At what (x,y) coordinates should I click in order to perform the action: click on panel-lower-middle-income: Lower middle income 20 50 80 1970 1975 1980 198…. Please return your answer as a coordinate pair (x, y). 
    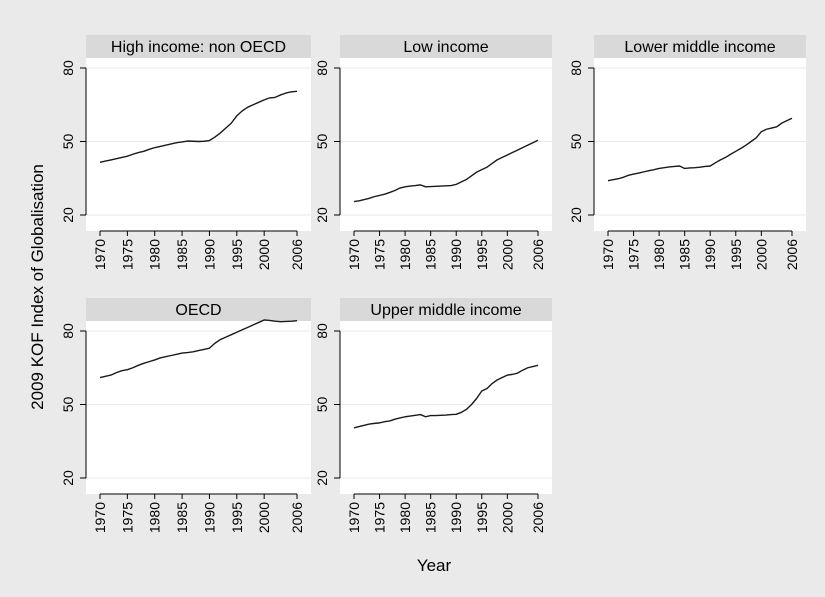
    Looking at the image, I should click on (687, 152).